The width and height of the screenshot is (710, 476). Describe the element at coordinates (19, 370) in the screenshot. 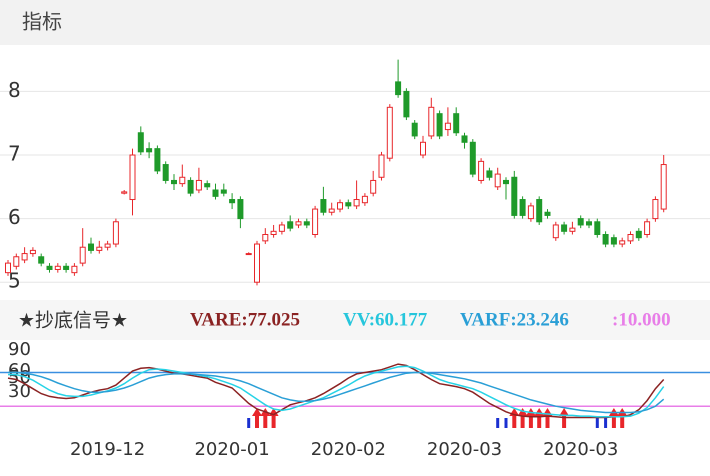

I see `y-tick-label: 60` at that location.